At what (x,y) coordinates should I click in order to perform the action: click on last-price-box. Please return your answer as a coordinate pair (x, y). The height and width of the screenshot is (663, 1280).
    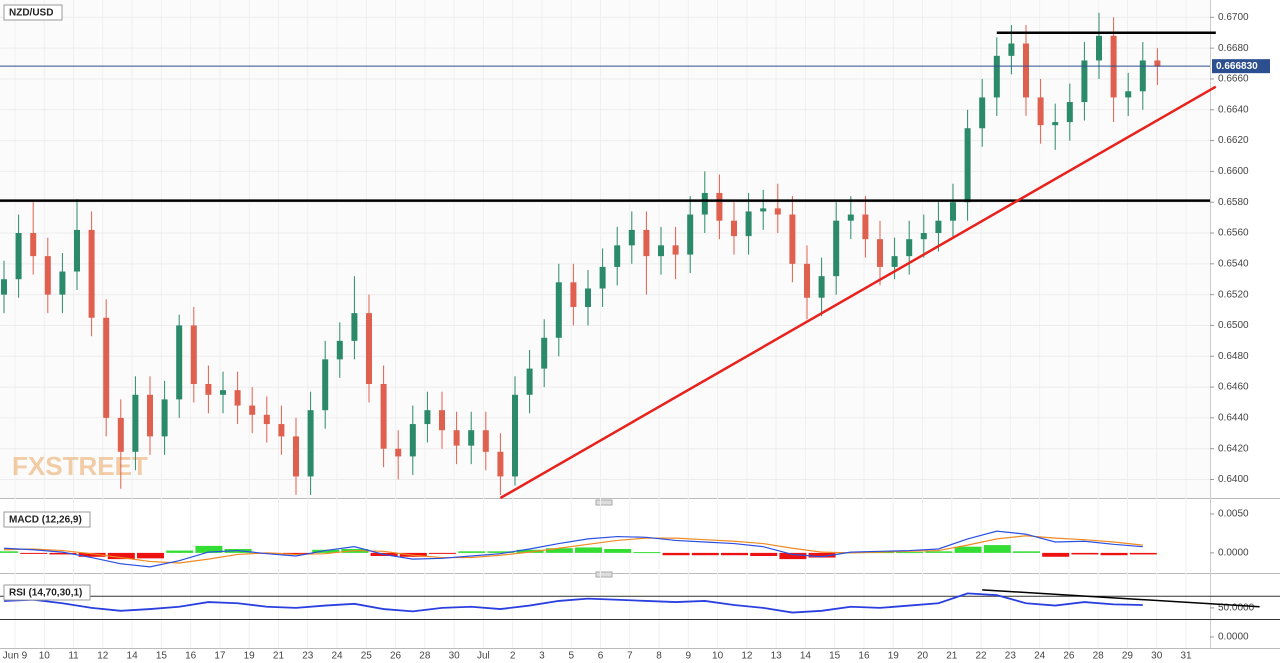
    Looking at the image, I should click on (1241, 66).